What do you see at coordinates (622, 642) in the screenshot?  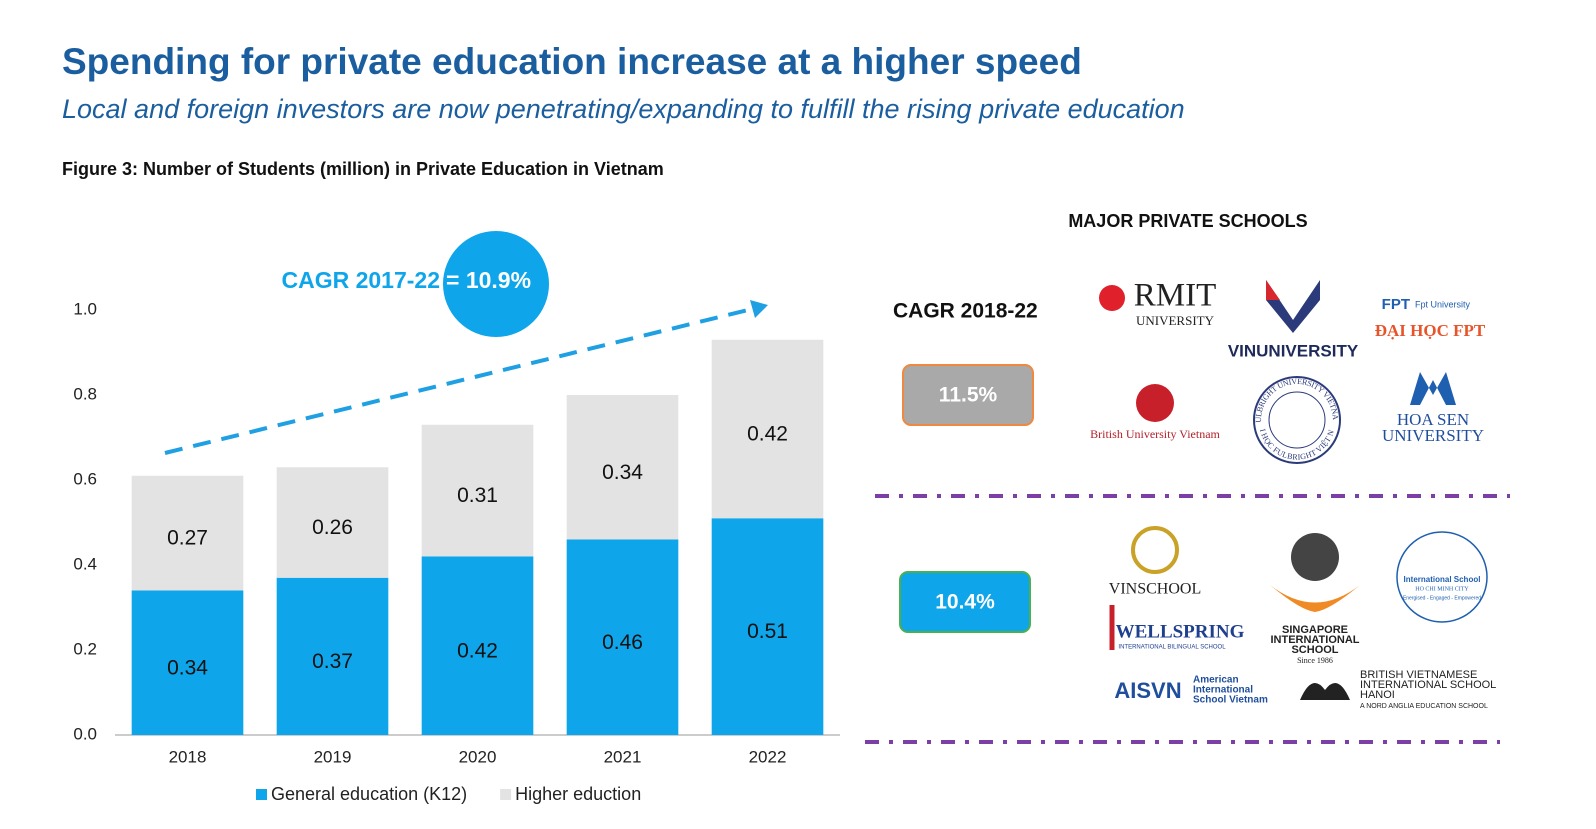 I see `data-label: 0.46` at bounding box center [622, 642].